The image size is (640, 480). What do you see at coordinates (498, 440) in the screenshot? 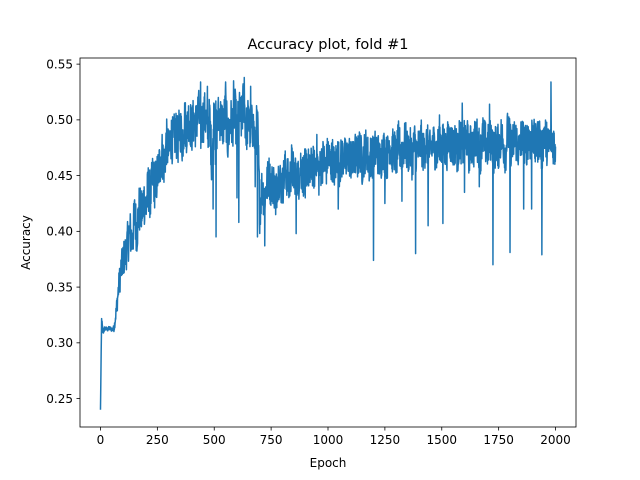
I see `x-tick-label: 1750` at bounding box center [498, 440].